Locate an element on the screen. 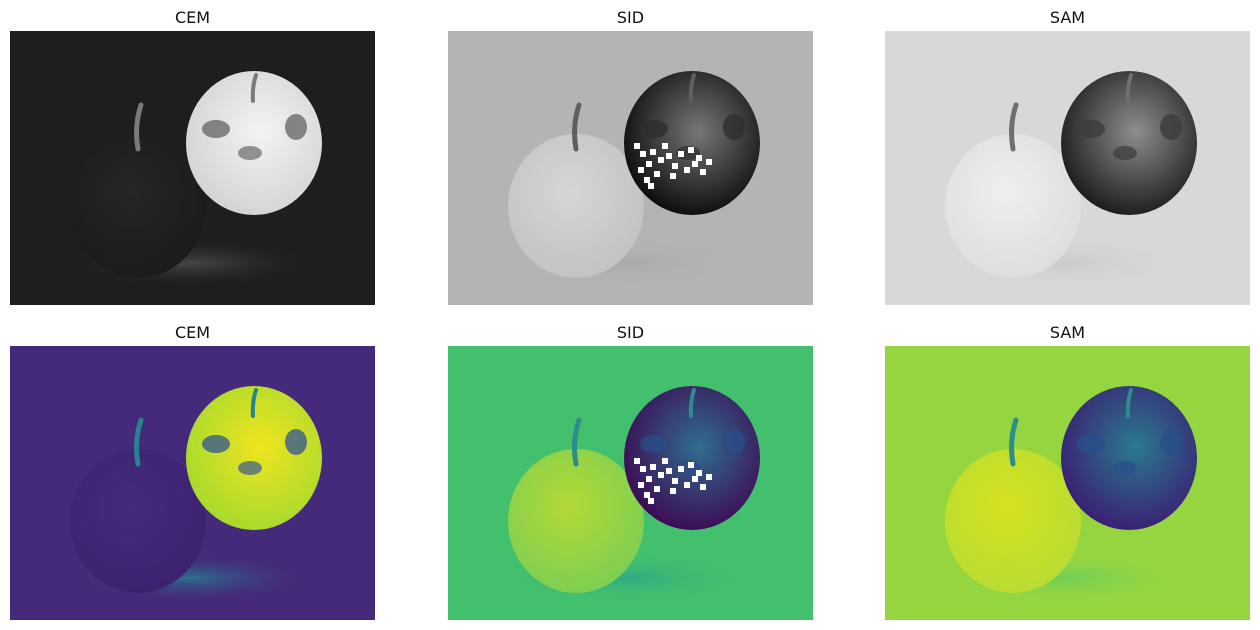 Image resolution: width=1260 pixels, height=630 pixels. panel-title-sam-gray: SAM is located at coordinates (1067, 18).